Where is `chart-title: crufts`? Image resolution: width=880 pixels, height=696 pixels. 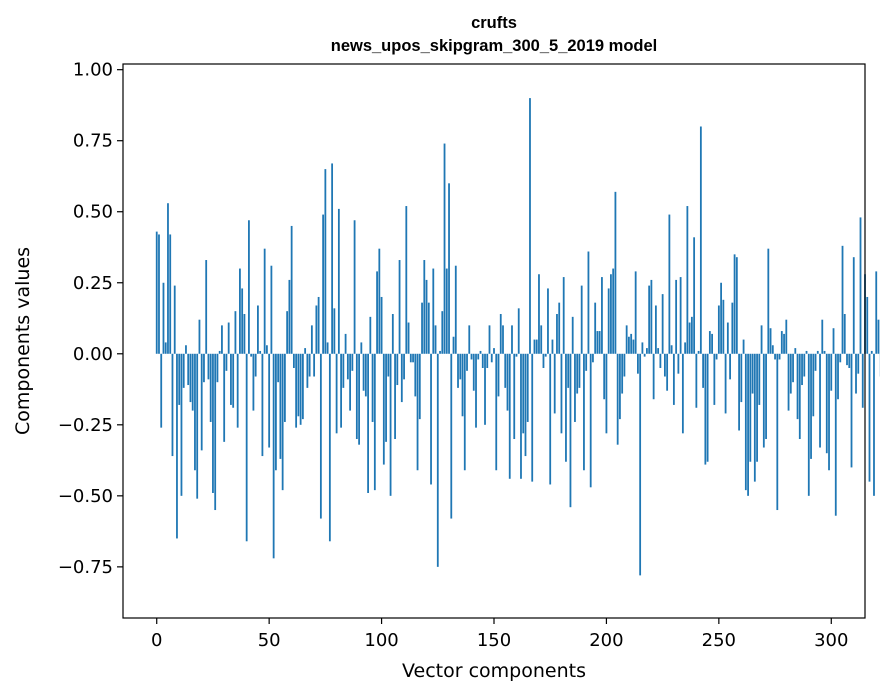 chart-title: crufts is located at coordinates (494, 23).